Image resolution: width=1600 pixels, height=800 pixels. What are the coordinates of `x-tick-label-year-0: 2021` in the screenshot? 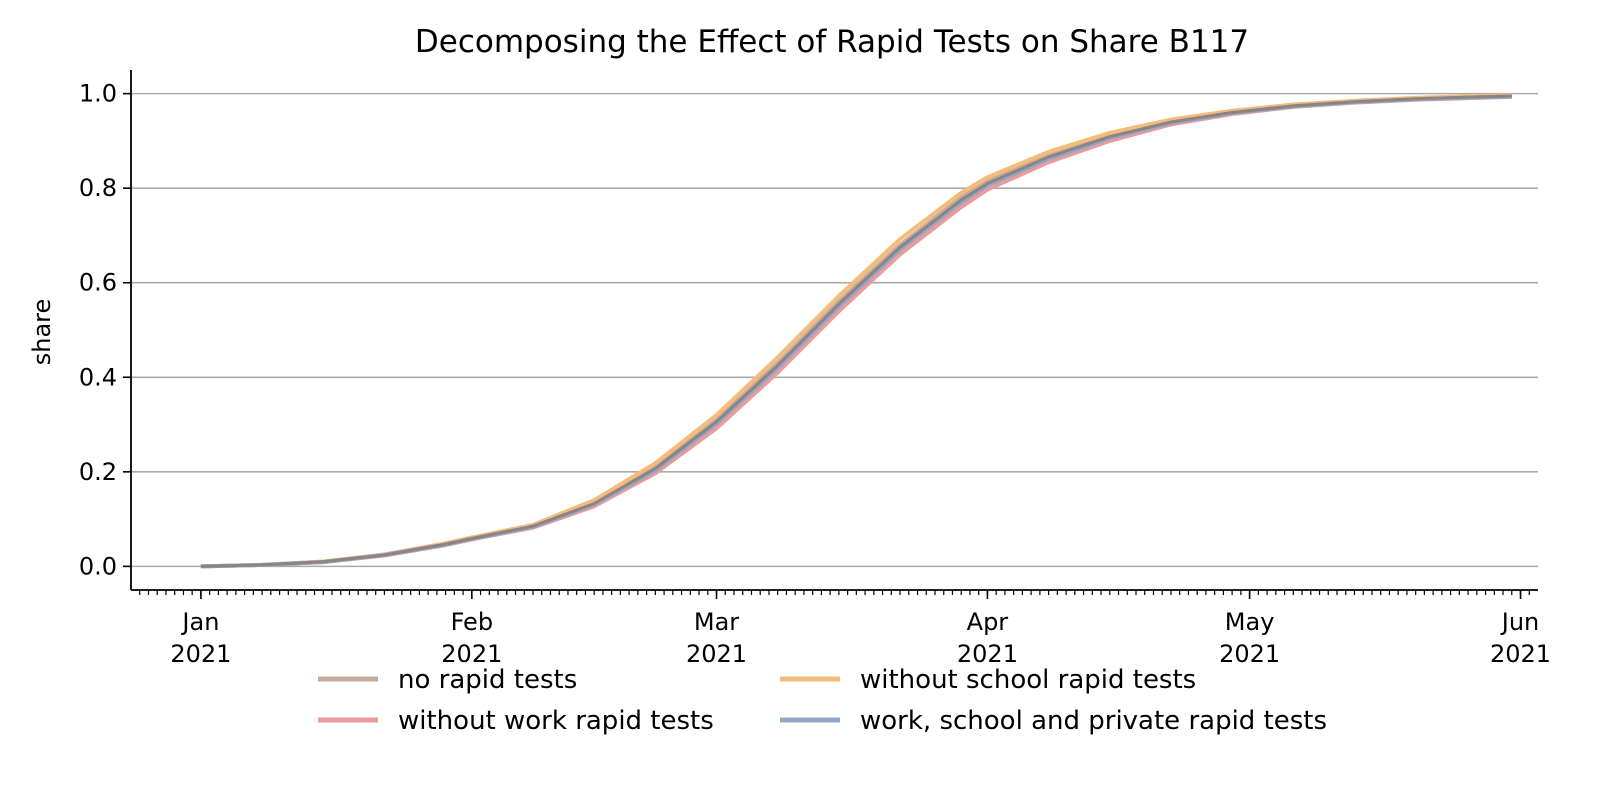 It's located at (200, 654).